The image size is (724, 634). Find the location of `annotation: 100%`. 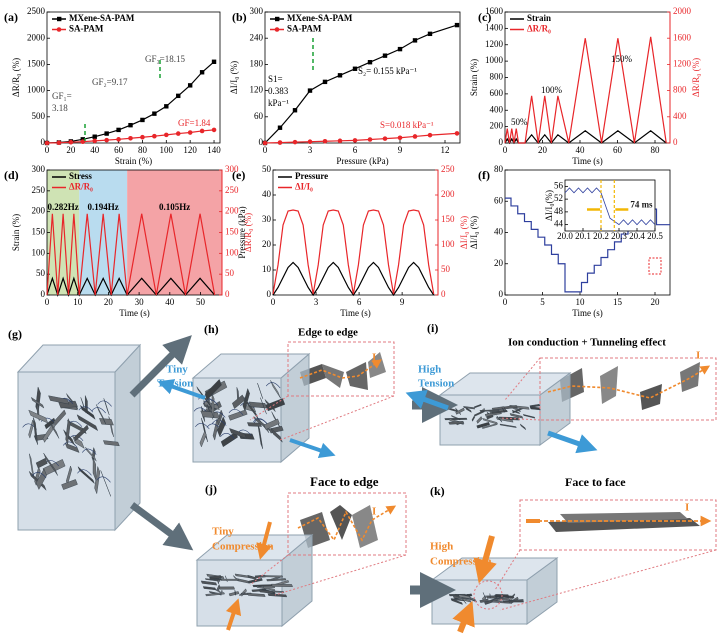

annotation: 100% is located at coordinates (552, 90).